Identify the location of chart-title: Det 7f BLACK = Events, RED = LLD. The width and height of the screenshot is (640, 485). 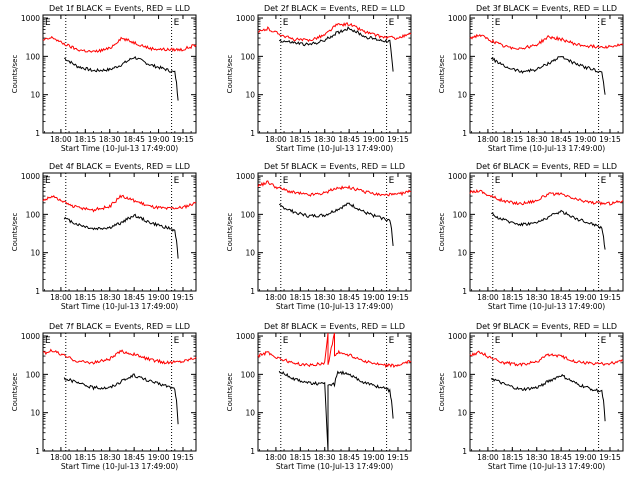
(119, 326).